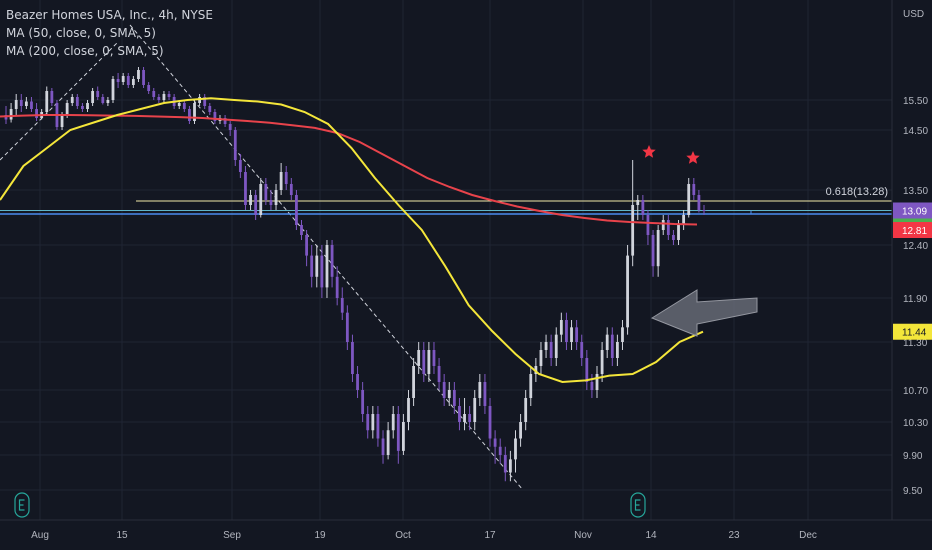 The image size is (932, 550). Describe the element at coordinates (638, 505) in the screenshot. I see `earnings-marker-nov` at that location.